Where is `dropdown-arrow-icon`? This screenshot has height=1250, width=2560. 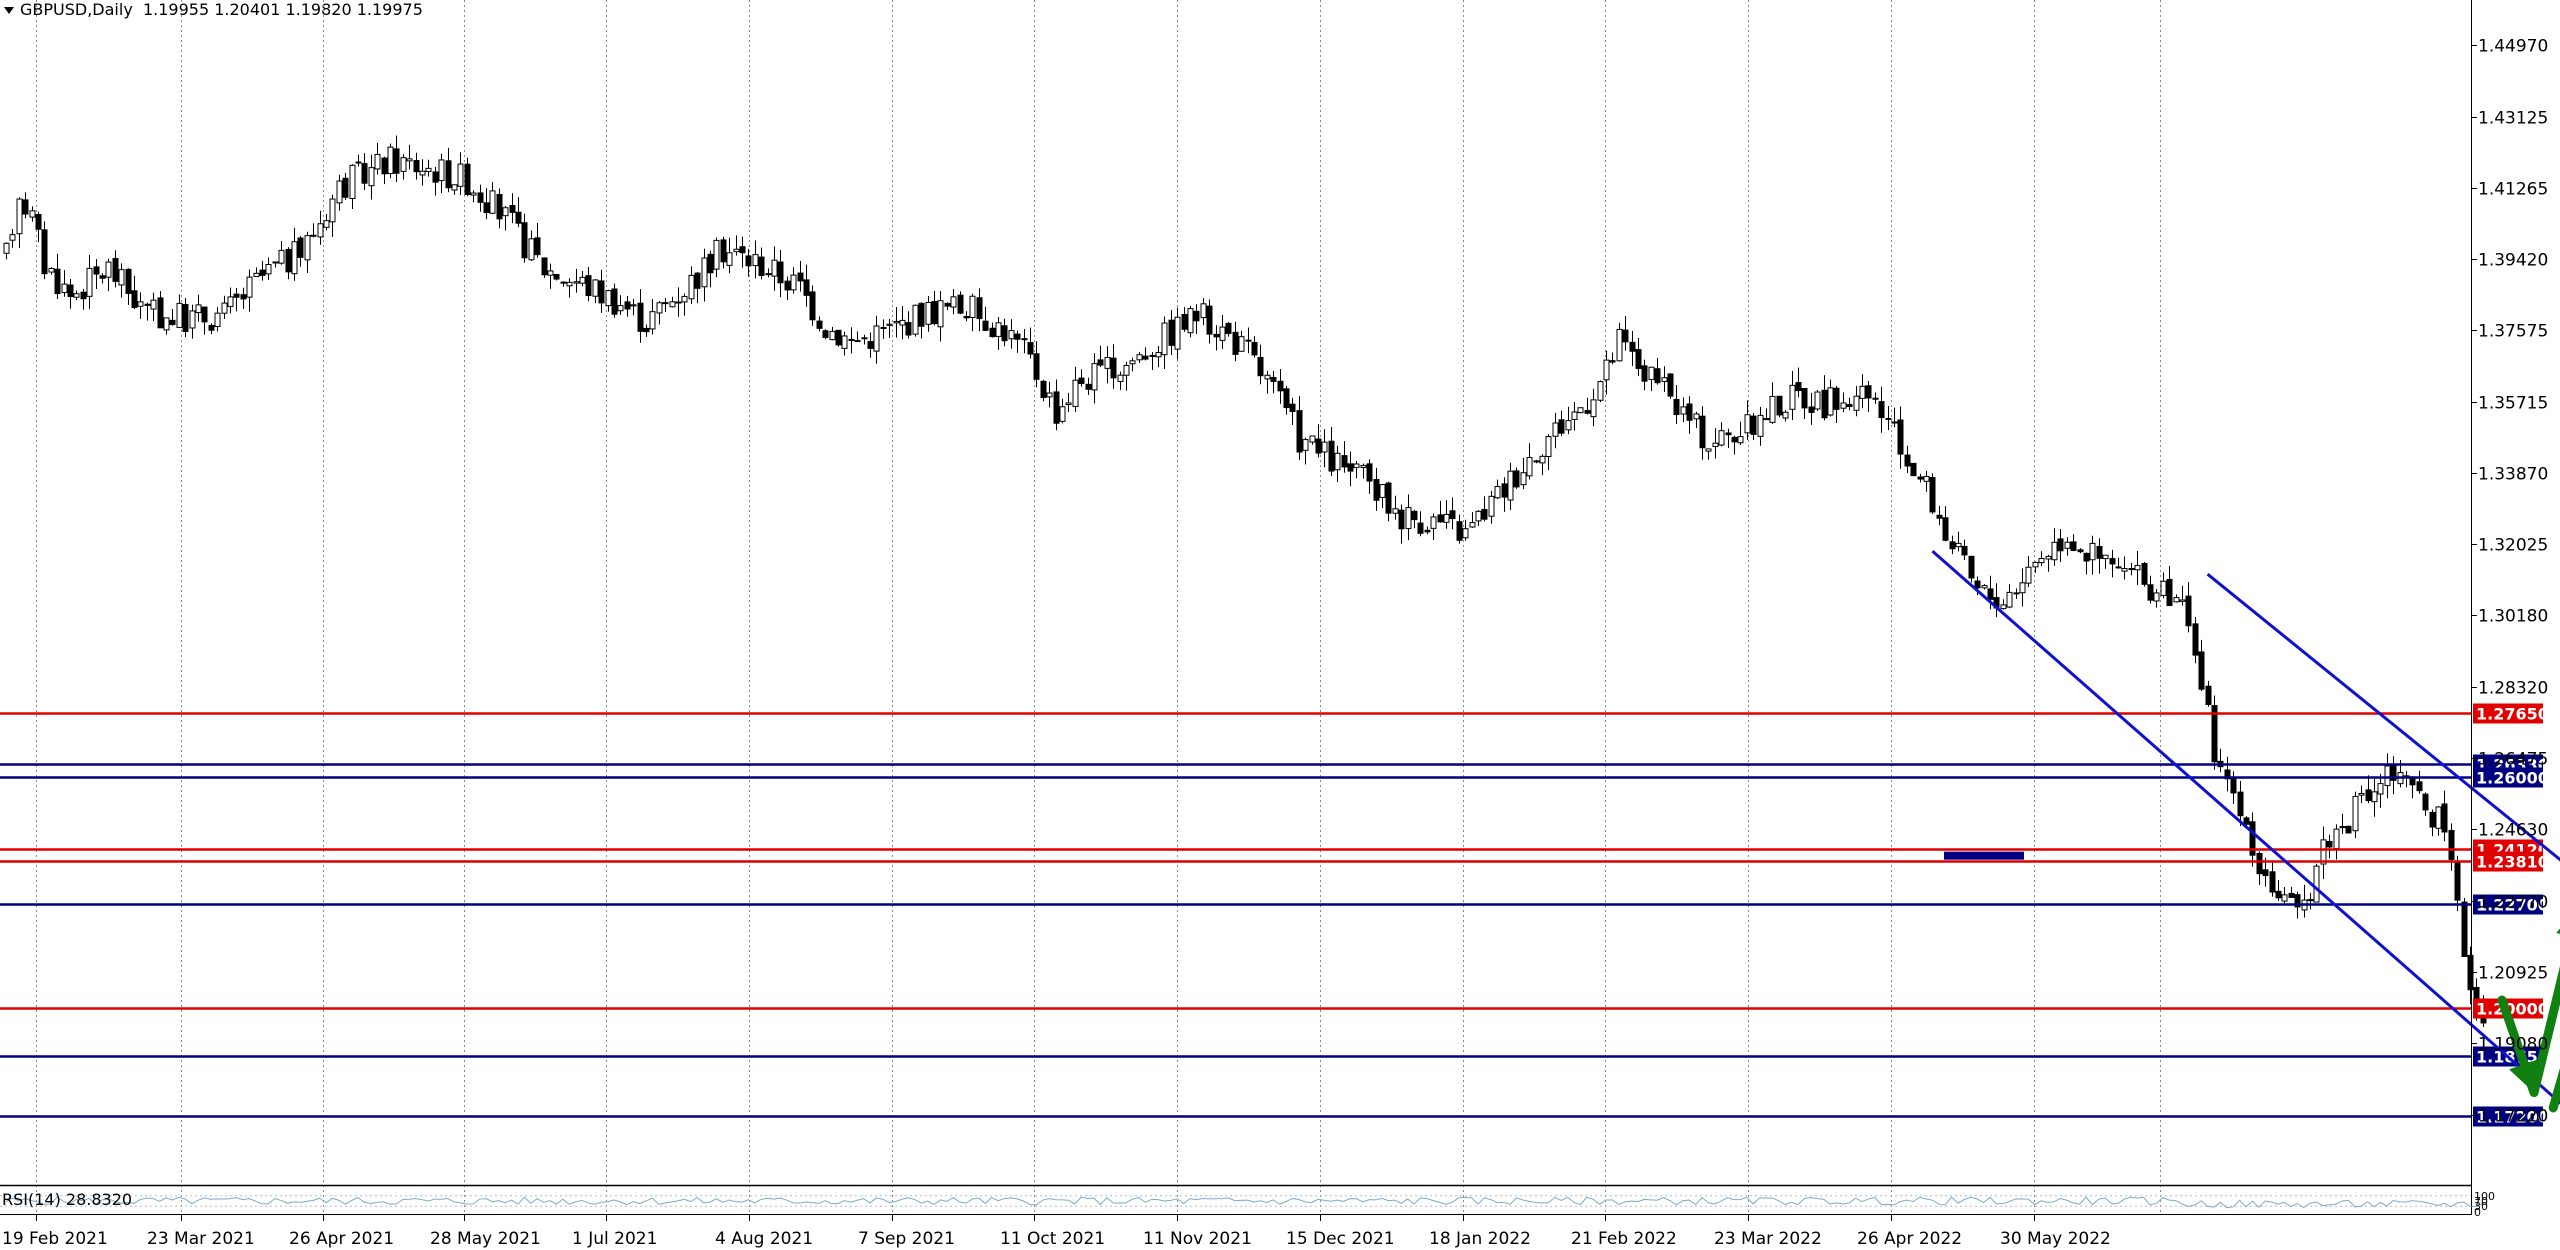 dropdown-arrow-icon is located at coordinates (9, 10).